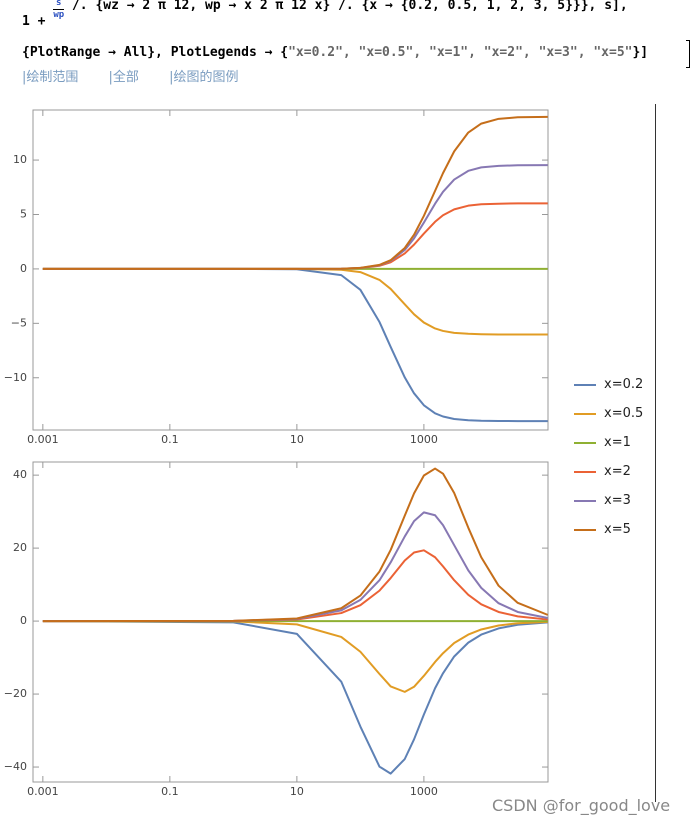 The height and width of the screenshot is (827, 694). Describe the element at coordinates (143, 75) in the screenshot. I see `suggestion-bar: |绘制范围 |全部 |绘图的图例` at that location.